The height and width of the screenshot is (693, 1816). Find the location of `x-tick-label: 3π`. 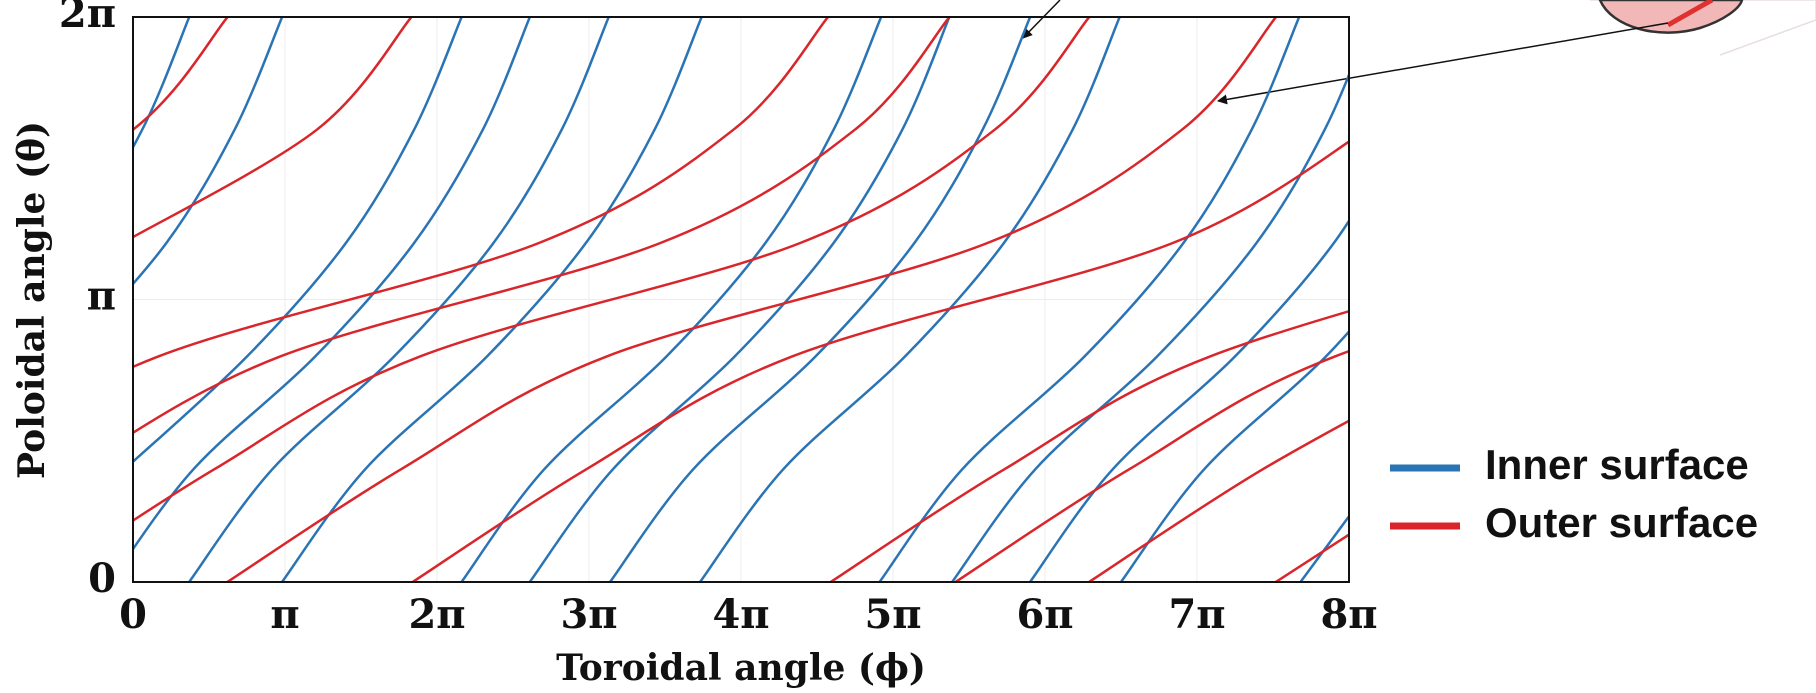

x-tick-label: 3π is located at coordinates (588, 614).